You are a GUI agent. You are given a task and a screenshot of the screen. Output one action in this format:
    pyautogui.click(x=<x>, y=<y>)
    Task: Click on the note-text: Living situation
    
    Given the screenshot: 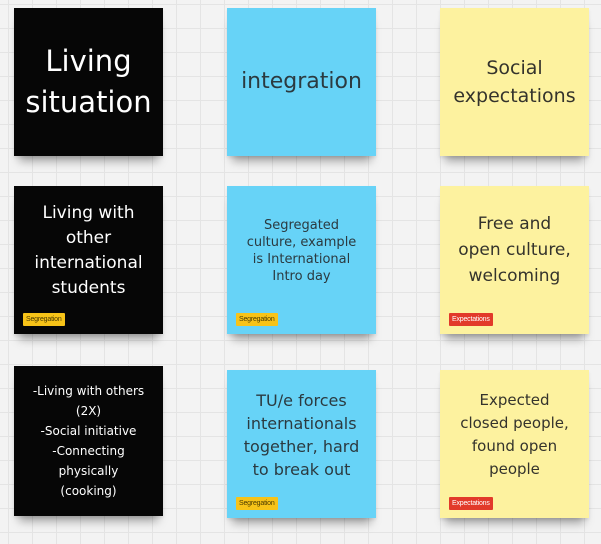 What is the action you would take?
    pyautogui.click(x=88, y=81)
    